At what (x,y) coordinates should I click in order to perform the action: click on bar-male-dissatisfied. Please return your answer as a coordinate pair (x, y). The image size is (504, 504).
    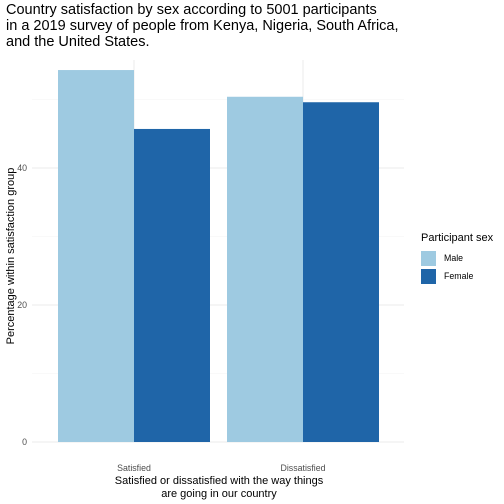
    Looking at the image, I should click on (265, 269).